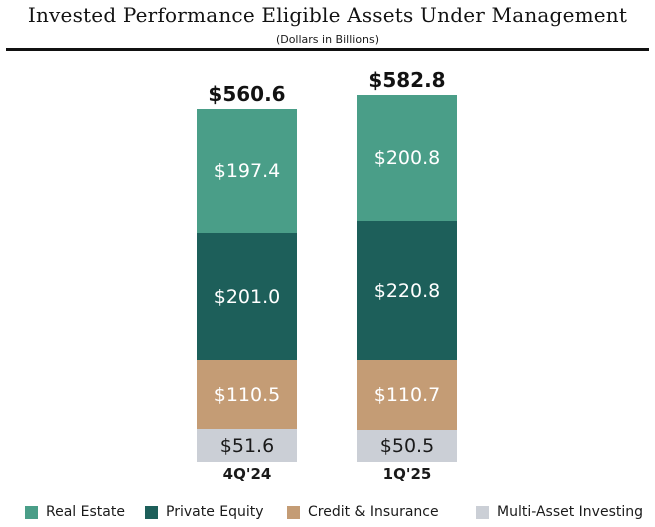 The image size is (655, 527). I want to click on bar-segment-private-equity: $220.8, so click(407, 291).